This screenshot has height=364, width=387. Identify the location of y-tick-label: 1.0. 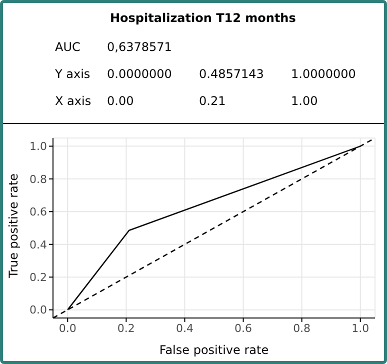
(38, 147).